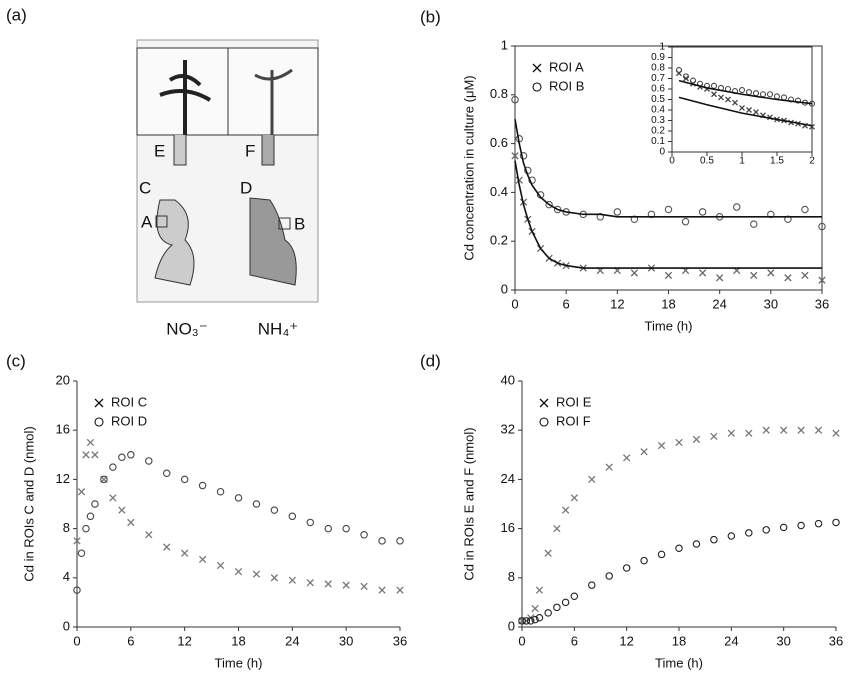 The image size is (858, 683). I want to click on y-tick-label: 0, so click(662, 152).